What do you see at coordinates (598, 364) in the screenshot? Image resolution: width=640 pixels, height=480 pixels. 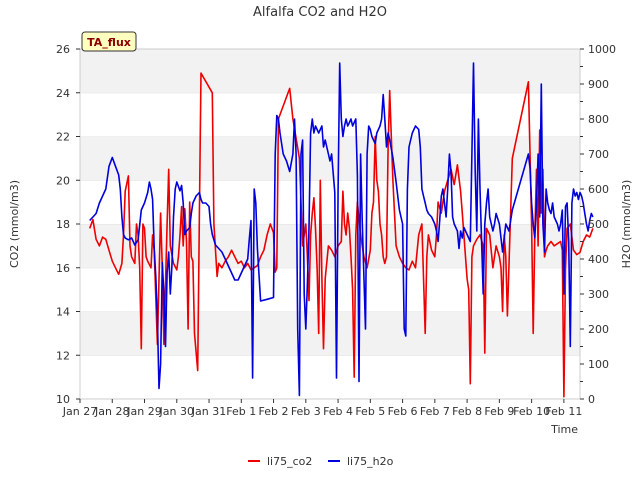 I see `y-right-tick-label: 100` at bounding box center [598, 364].